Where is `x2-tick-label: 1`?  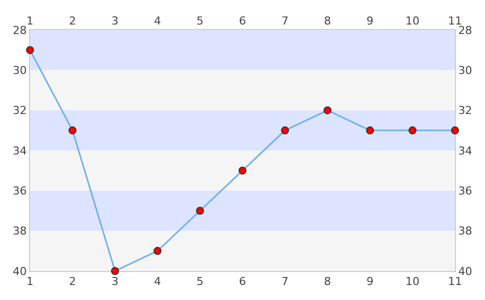
x2-tick-label: 1 is located at coordinates (30, 281).